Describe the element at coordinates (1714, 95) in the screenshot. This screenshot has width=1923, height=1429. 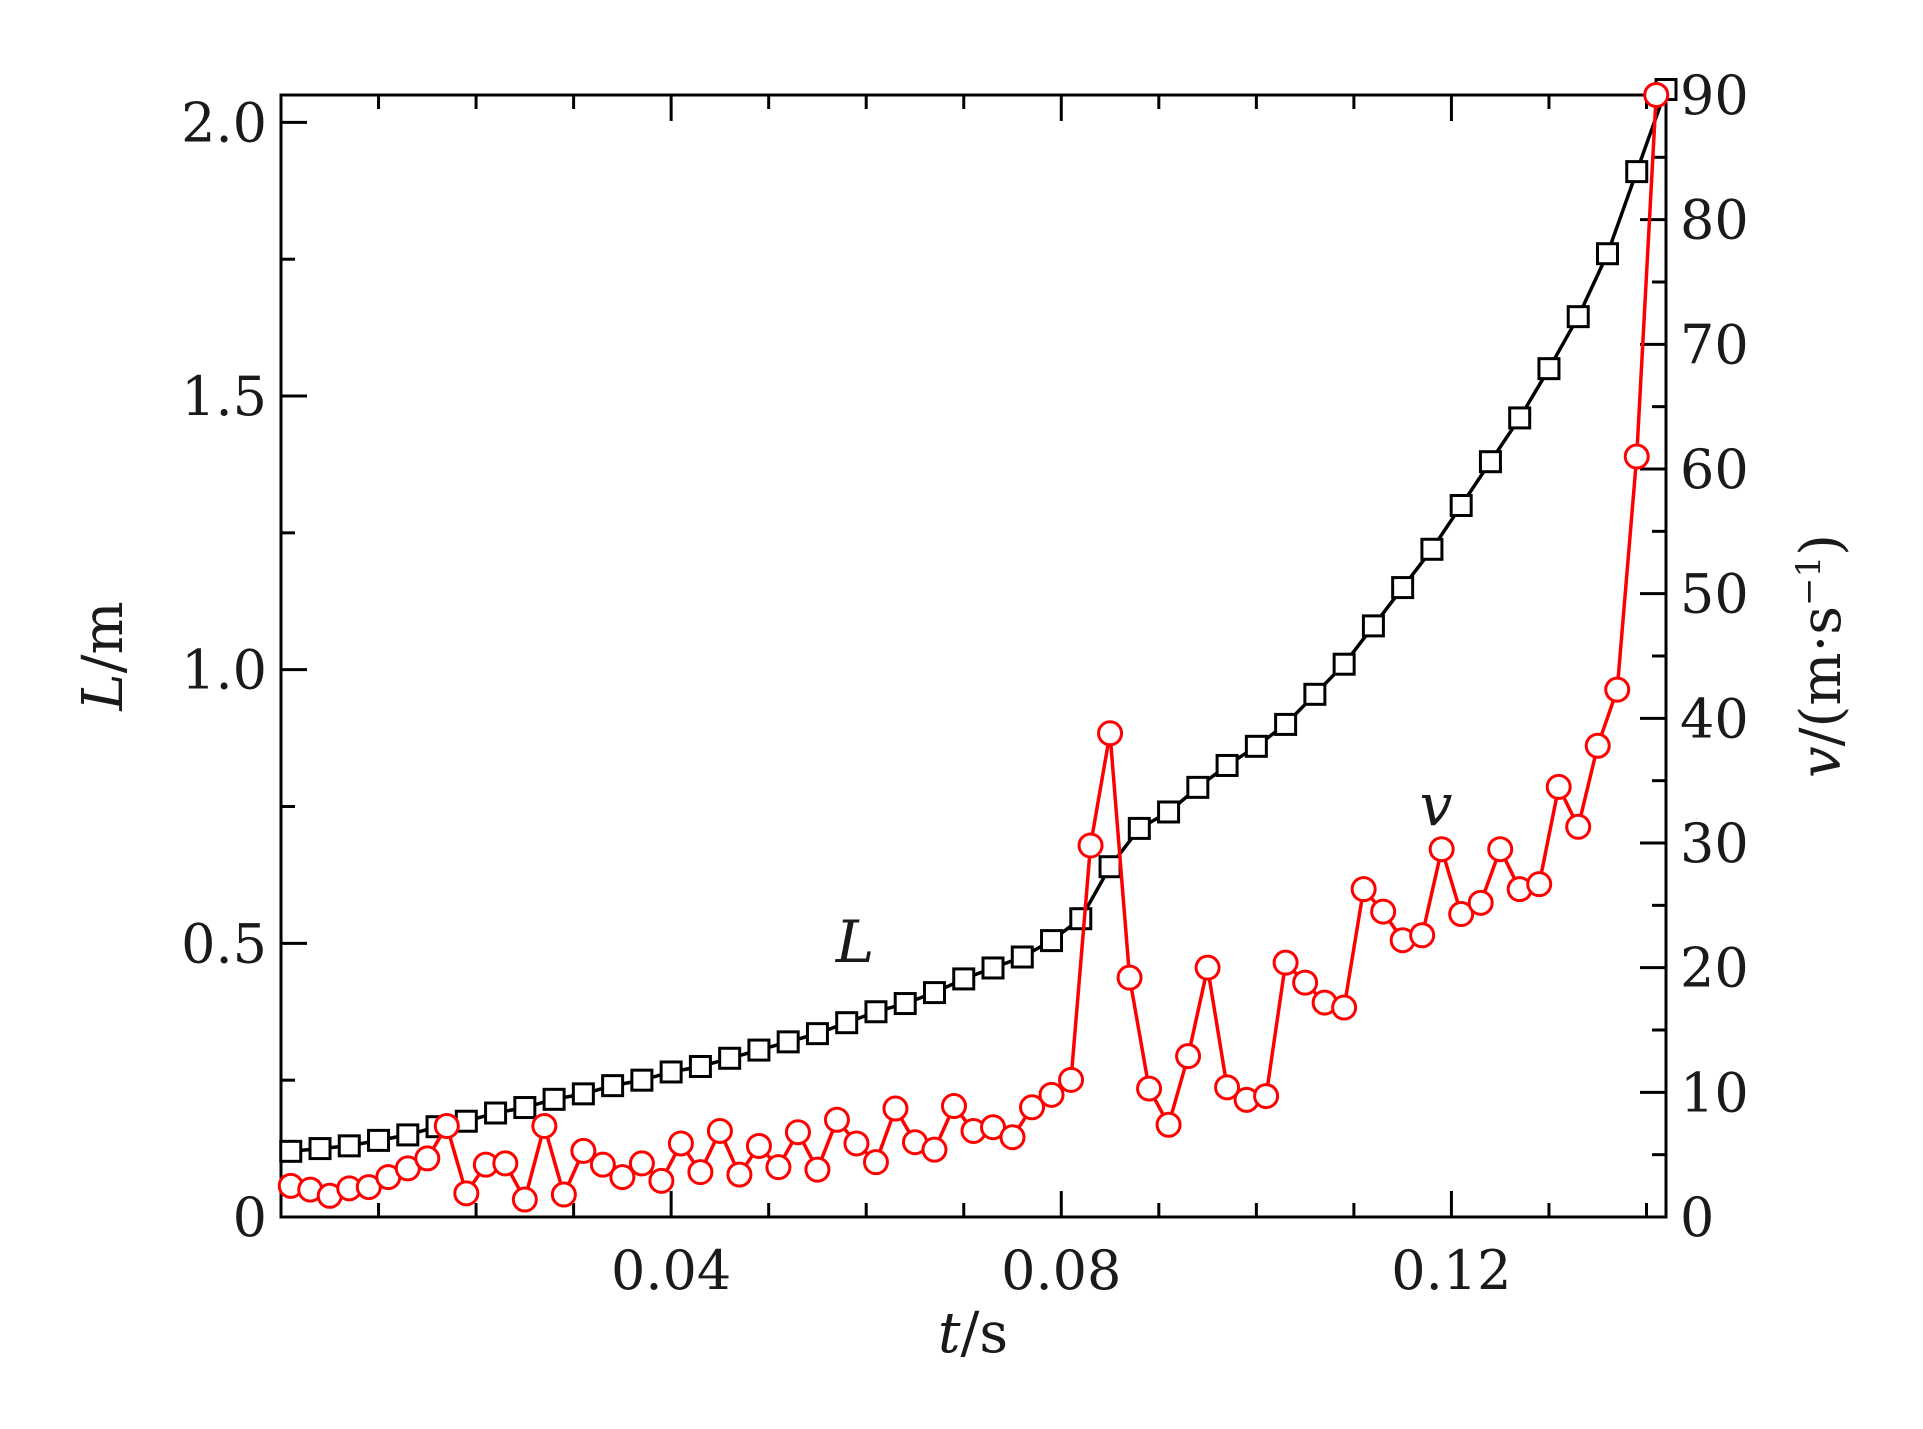
I see `y-right-tick-label: 90` at that location.